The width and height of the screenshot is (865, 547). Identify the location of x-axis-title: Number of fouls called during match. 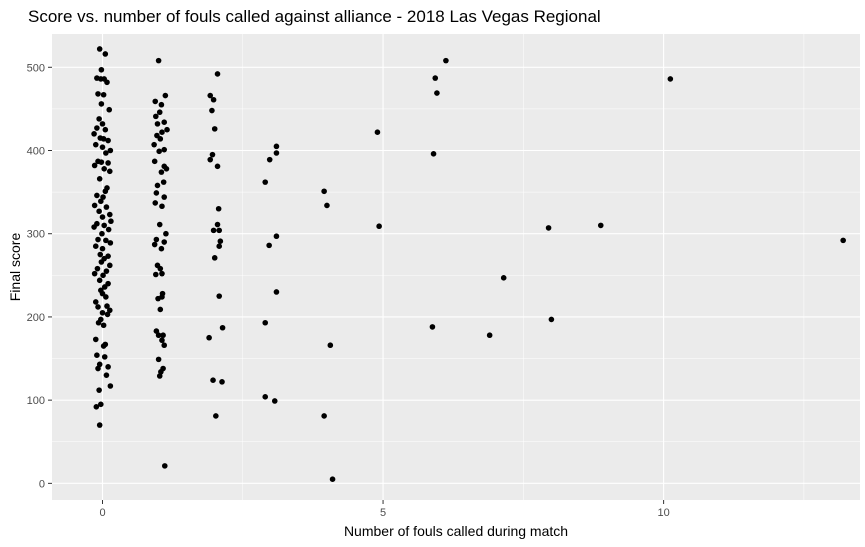
(456, 531).